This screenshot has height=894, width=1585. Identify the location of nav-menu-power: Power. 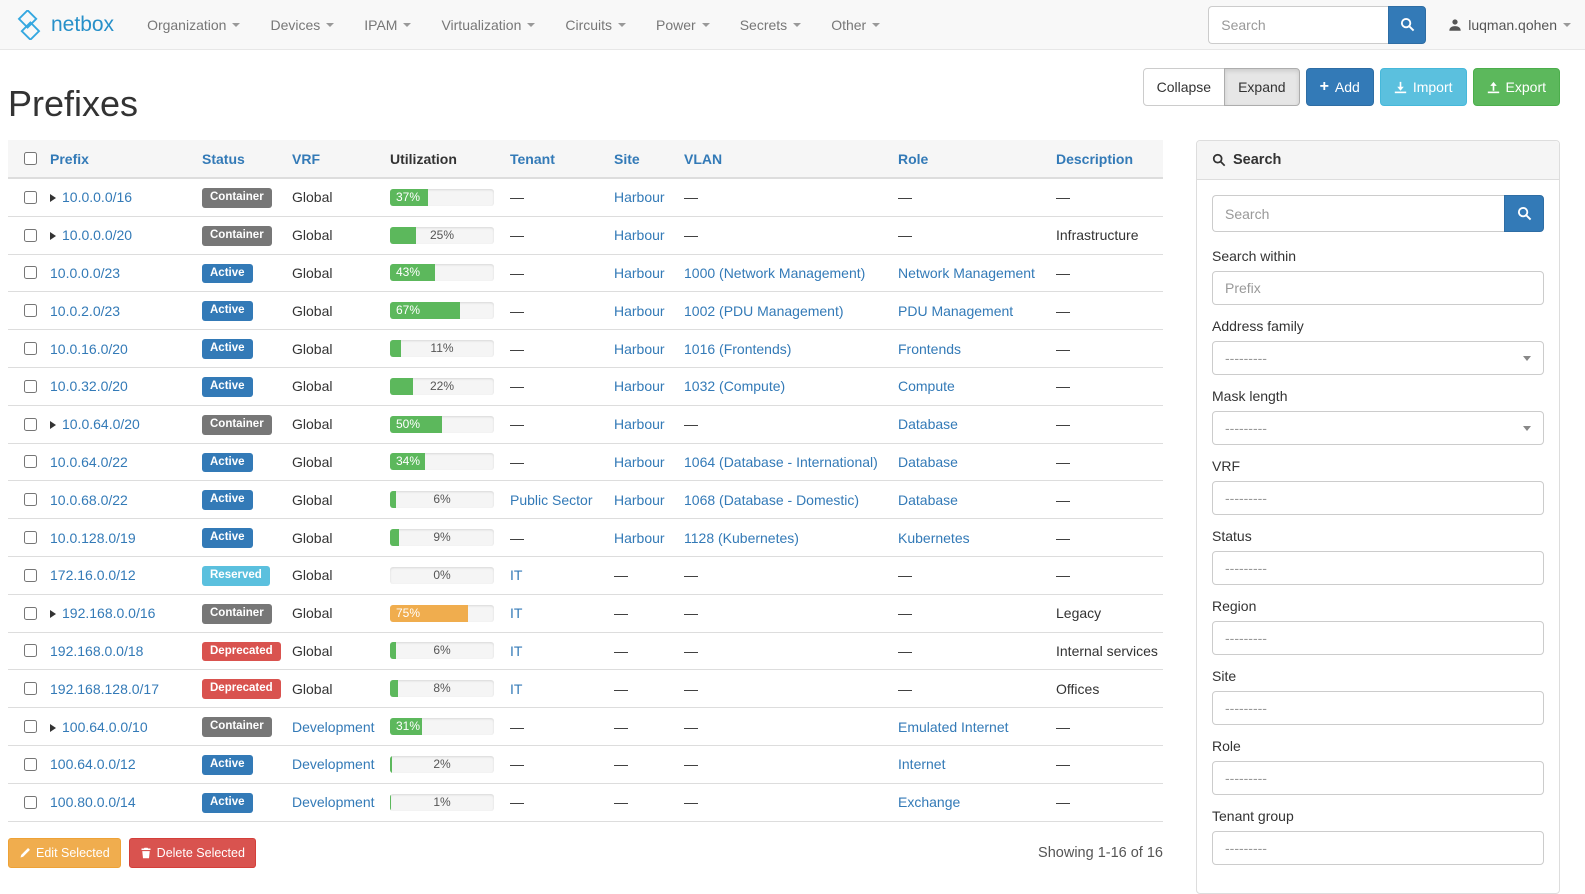
(683, 25).